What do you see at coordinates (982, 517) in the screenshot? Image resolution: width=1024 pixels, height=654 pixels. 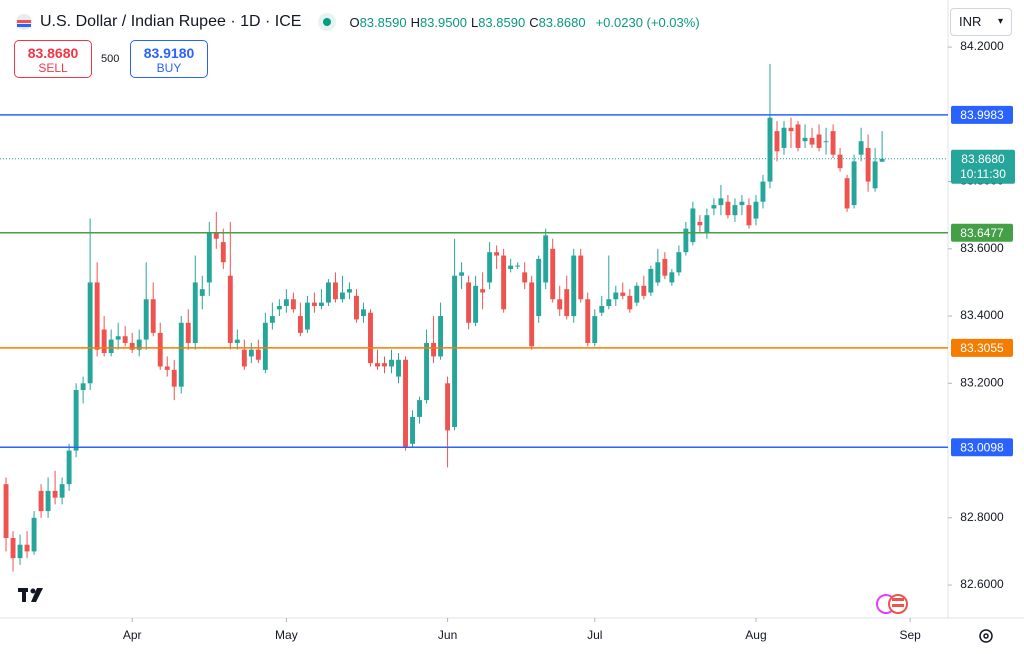 I see `y-tick-label: 82.8000` at bounding box center [982, 517].